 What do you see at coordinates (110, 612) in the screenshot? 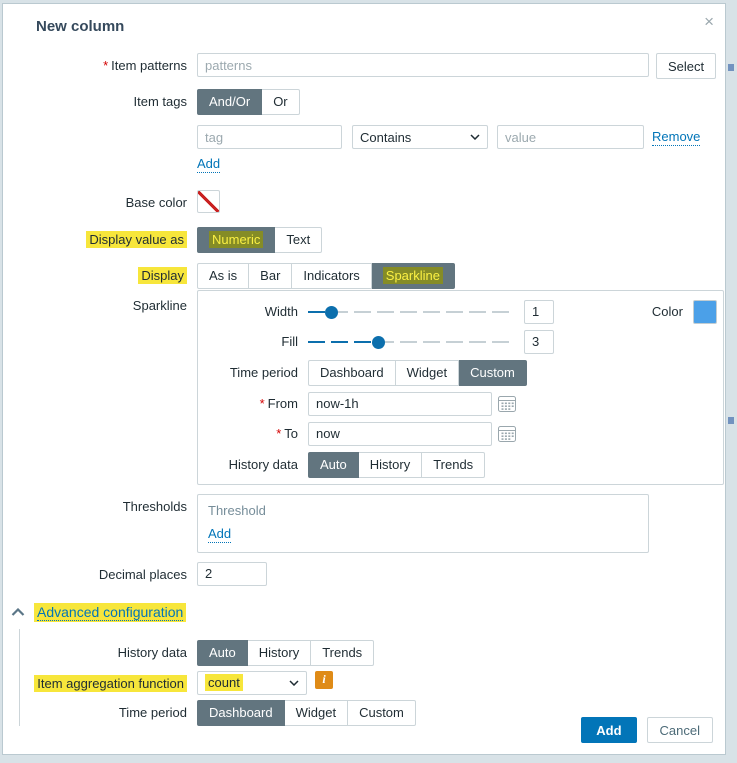
I see `advanced-configuration-link: Advanced configuration` at bounding box center [110, 612].